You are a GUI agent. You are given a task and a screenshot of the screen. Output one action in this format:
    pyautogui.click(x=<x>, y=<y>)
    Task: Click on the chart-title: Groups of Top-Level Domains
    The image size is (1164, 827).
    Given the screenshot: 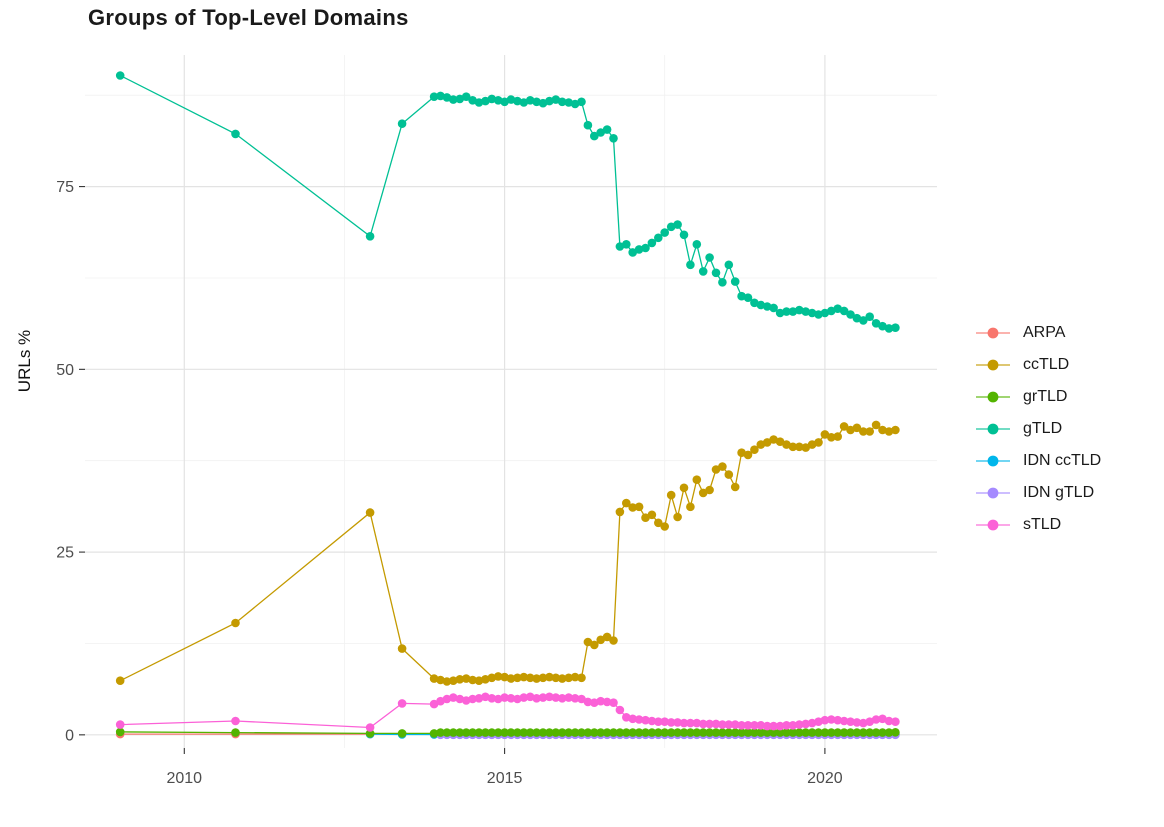 What is the action you would take?
    pyautogui.click(x=248, y=17)
    